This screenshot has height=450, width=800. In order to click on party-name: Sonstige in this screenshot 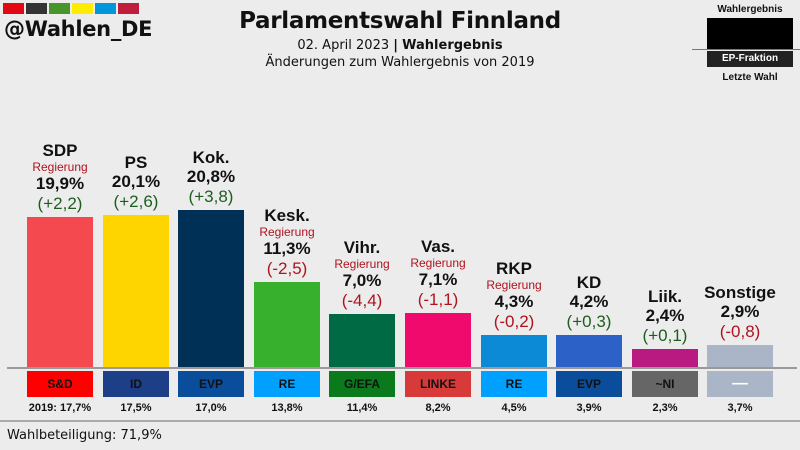, I will do `click(740, 292)`.